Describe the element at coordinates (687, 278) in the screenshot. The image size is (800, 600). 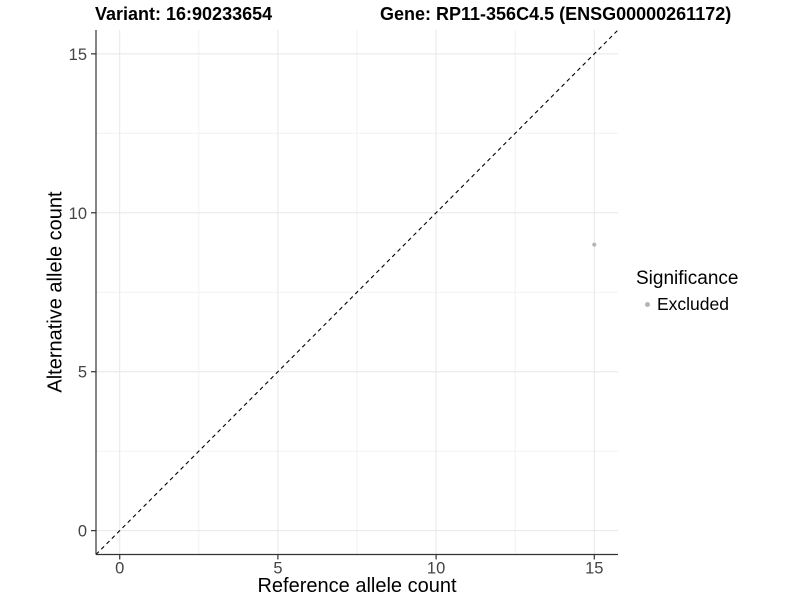
I see `legend-title: Significance` at that location.